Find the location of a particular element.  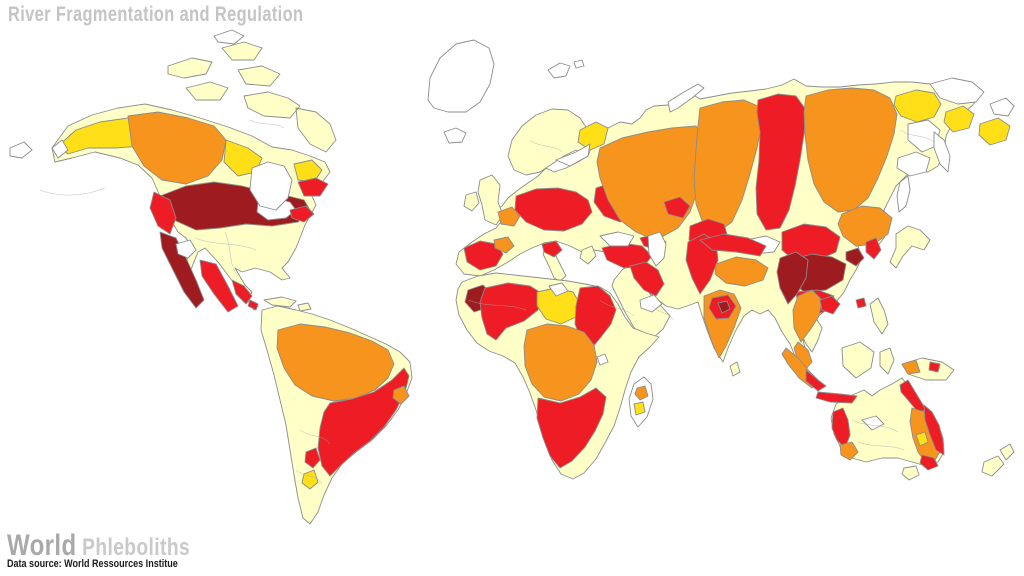

basin-zambezi-orange-river is located at coordinates (571, 428).